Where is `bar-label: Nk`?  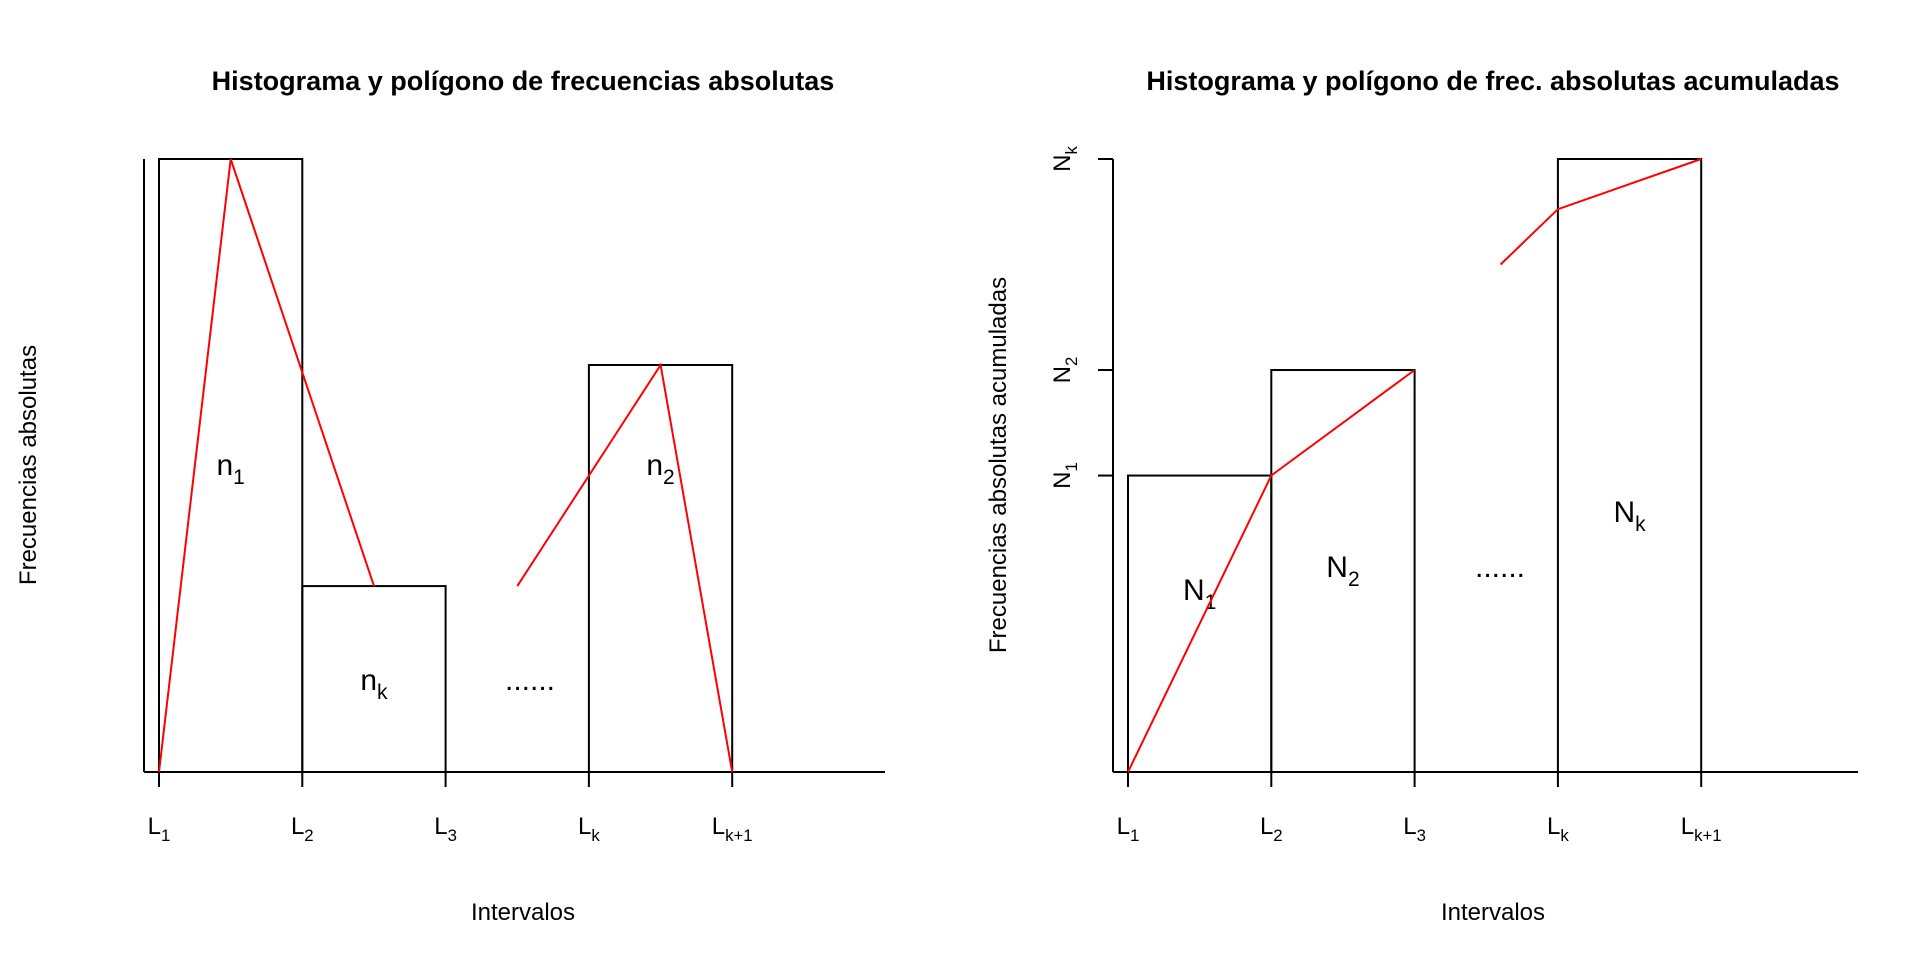
bar-label: Nk is located at coordinates (1629, 516).